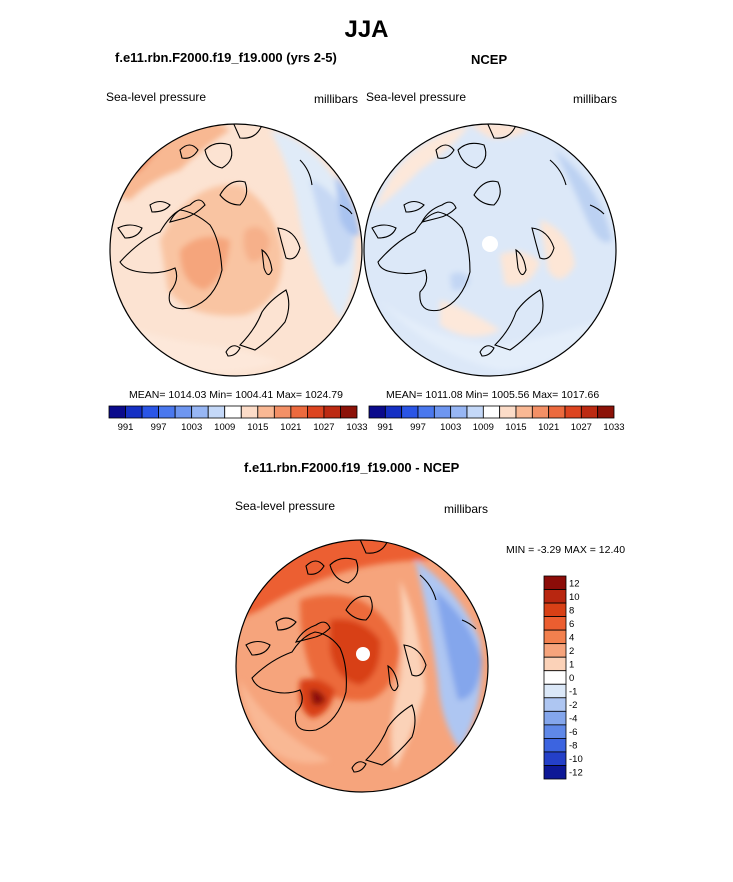  I want to click on model-units-label: millibars, so click(336, 99).